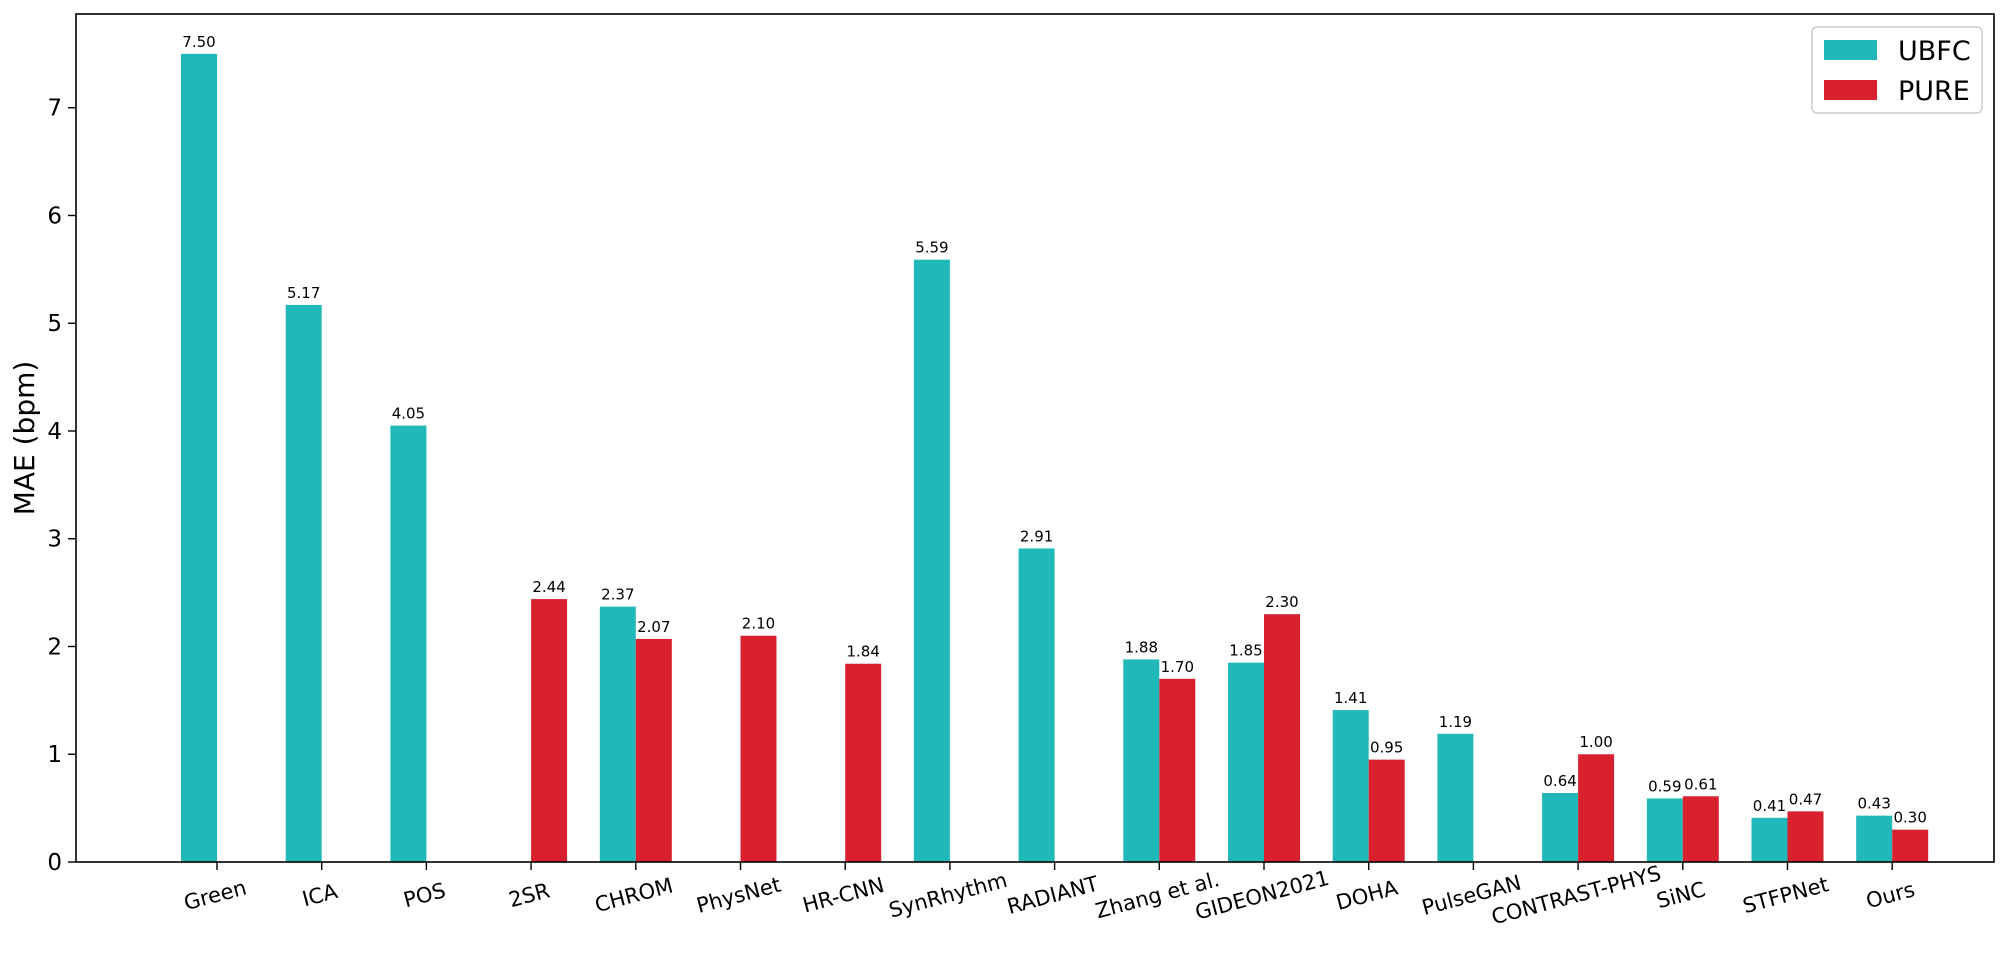 This screenshot has width=2008, height=960. What do you see at coordinates (1700, 784) in the screenshot?
I see `value-label-pure-14: 0.61` at bounding box center [1700, 784].